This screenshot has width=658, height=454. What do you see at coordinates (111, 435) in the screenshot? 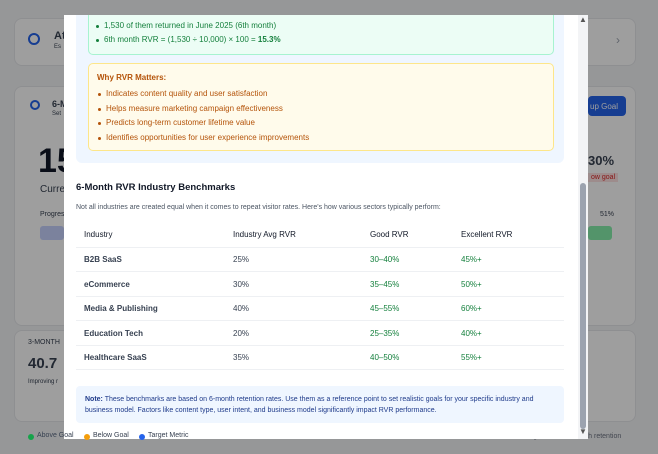
I see `legend-label: Below Goal` at bounding box center [111, 435].